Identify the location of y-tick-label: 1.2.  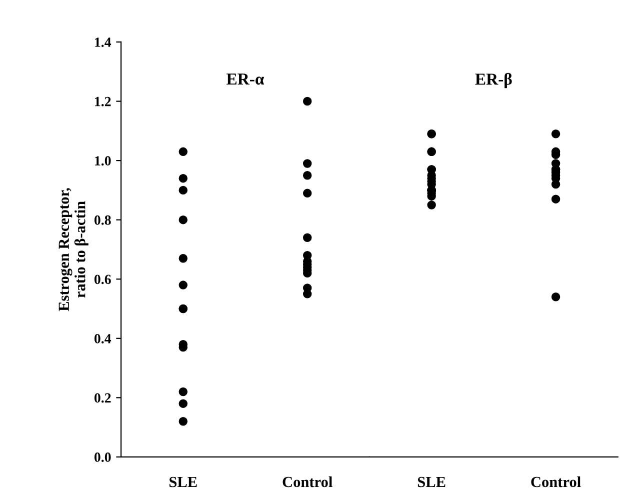
(103, 101).